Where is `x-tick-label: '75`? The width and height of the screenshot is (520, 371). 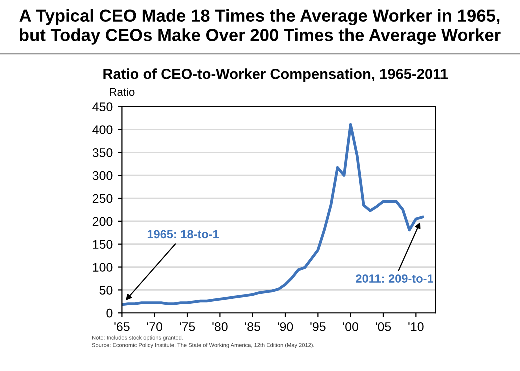
x-tick-label: '75 is located at coordinates (188, 327).